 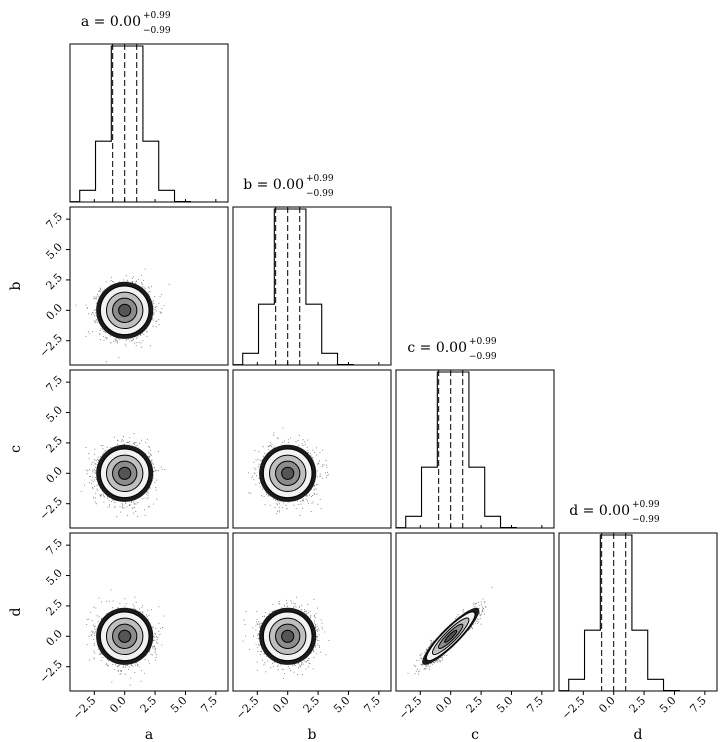 I want to click on panel-a-c: −2.5 0.0 2.5 5.0 7.5 c, so click(x=118, y=449).